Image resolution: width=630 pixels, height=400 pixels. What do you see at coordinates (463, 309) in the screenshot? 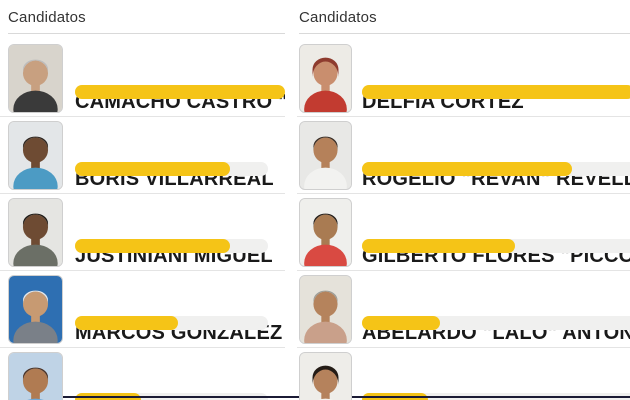
I see `candidate-row: ABELARDO "LALO" ANTONIO` at bounding box center [463, 309].